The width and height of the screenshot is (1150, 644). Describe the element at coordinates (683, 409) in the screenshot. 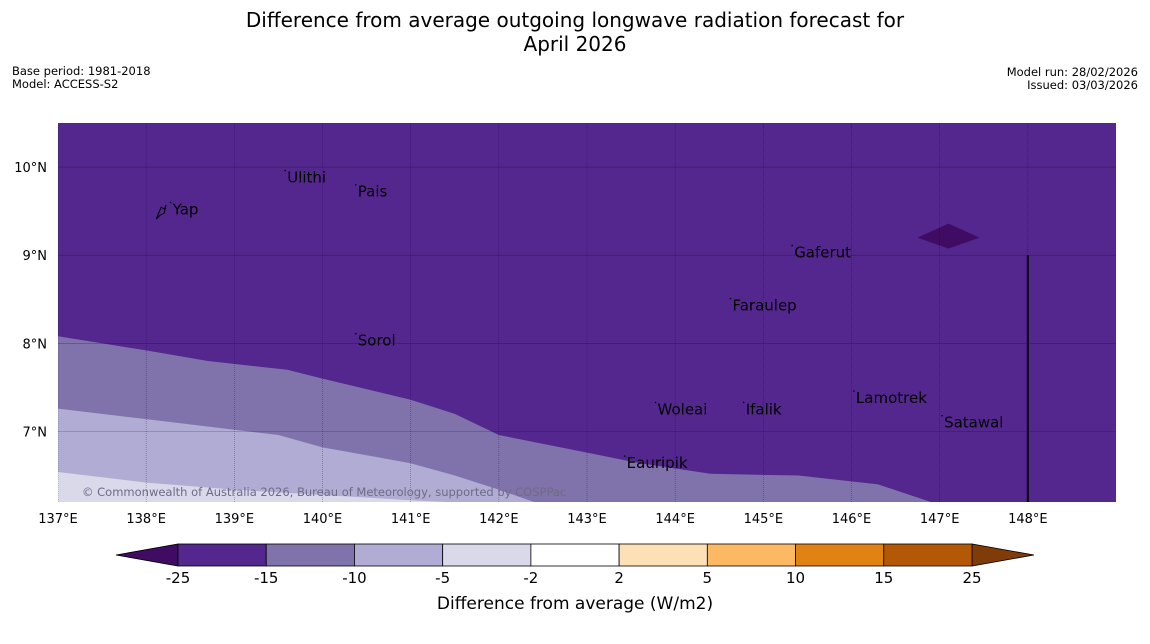

I see `place-label-woleai: Woleai` at that location.